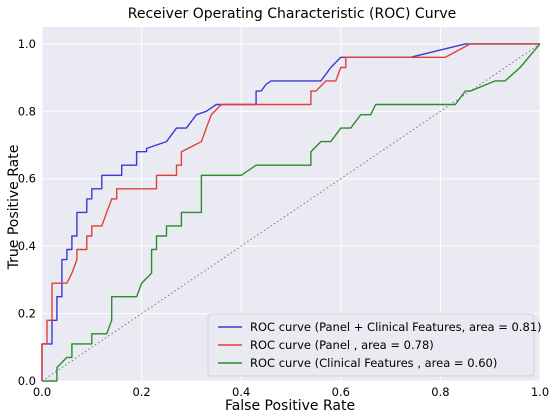 The image size is (550, 416). Describe the element at coordinates (290, 406) in the screenshot. I see `x-axis-label: False Positive Rate` at that location.